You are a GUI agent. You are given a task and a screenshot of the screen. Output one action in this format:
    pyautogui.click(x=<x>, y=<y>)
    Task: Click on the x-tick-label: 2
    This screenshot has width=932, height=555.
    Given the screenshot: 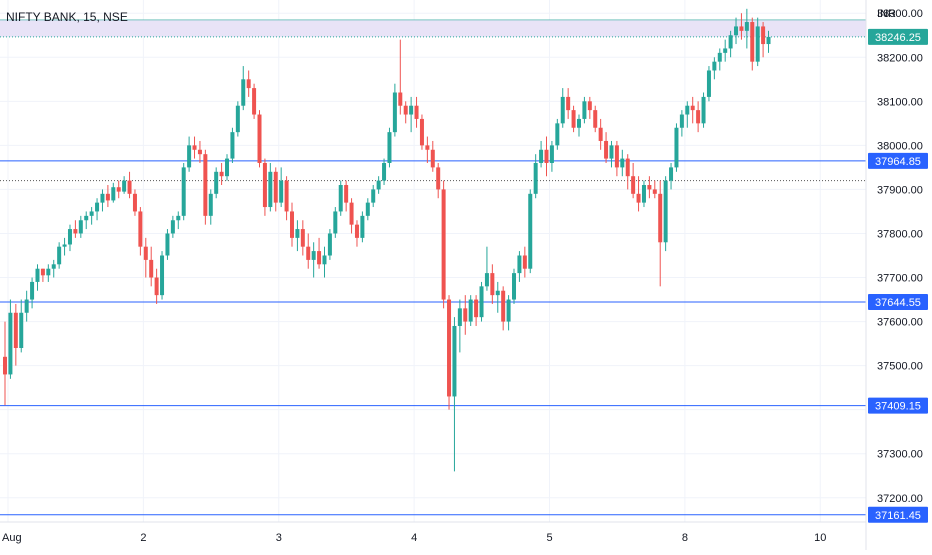 What is the action you would take?
    pyautogui.click(x=143, y=538)
    